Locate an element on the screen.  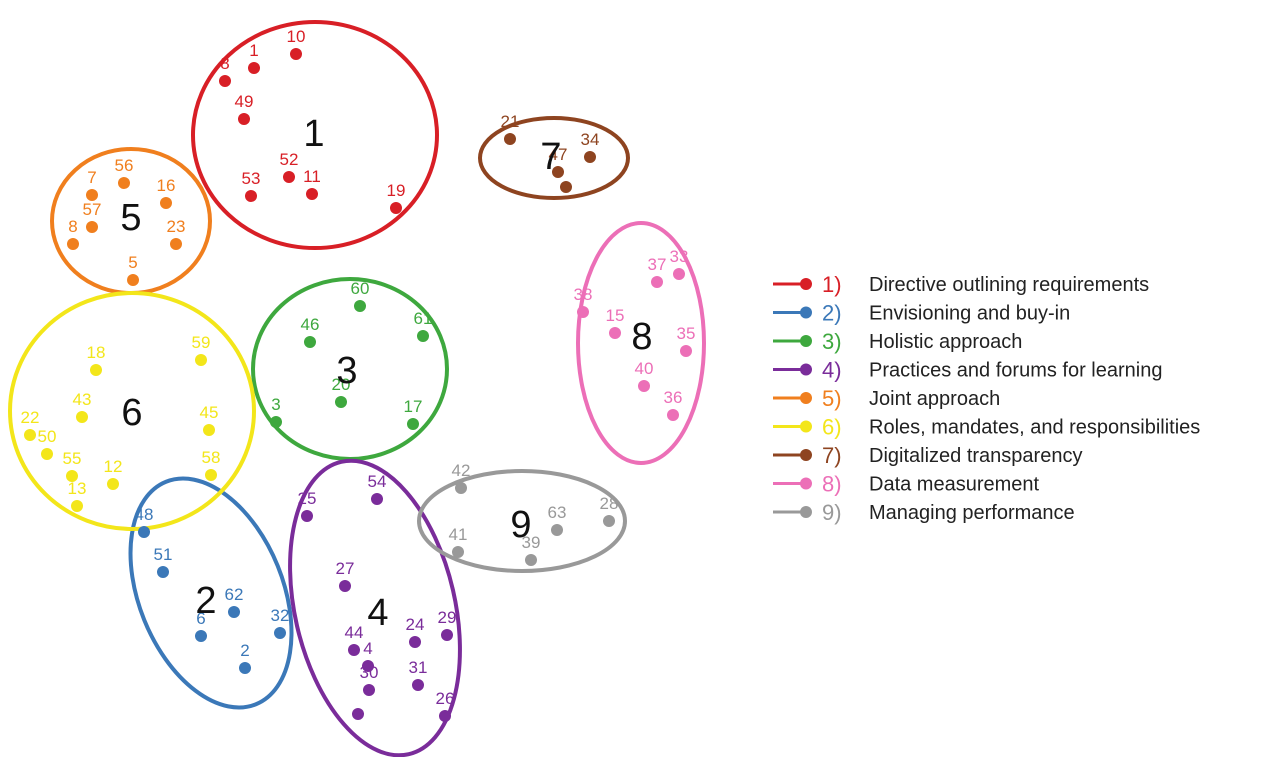
point-label-36: 36 is located at coordinates (673, 397).